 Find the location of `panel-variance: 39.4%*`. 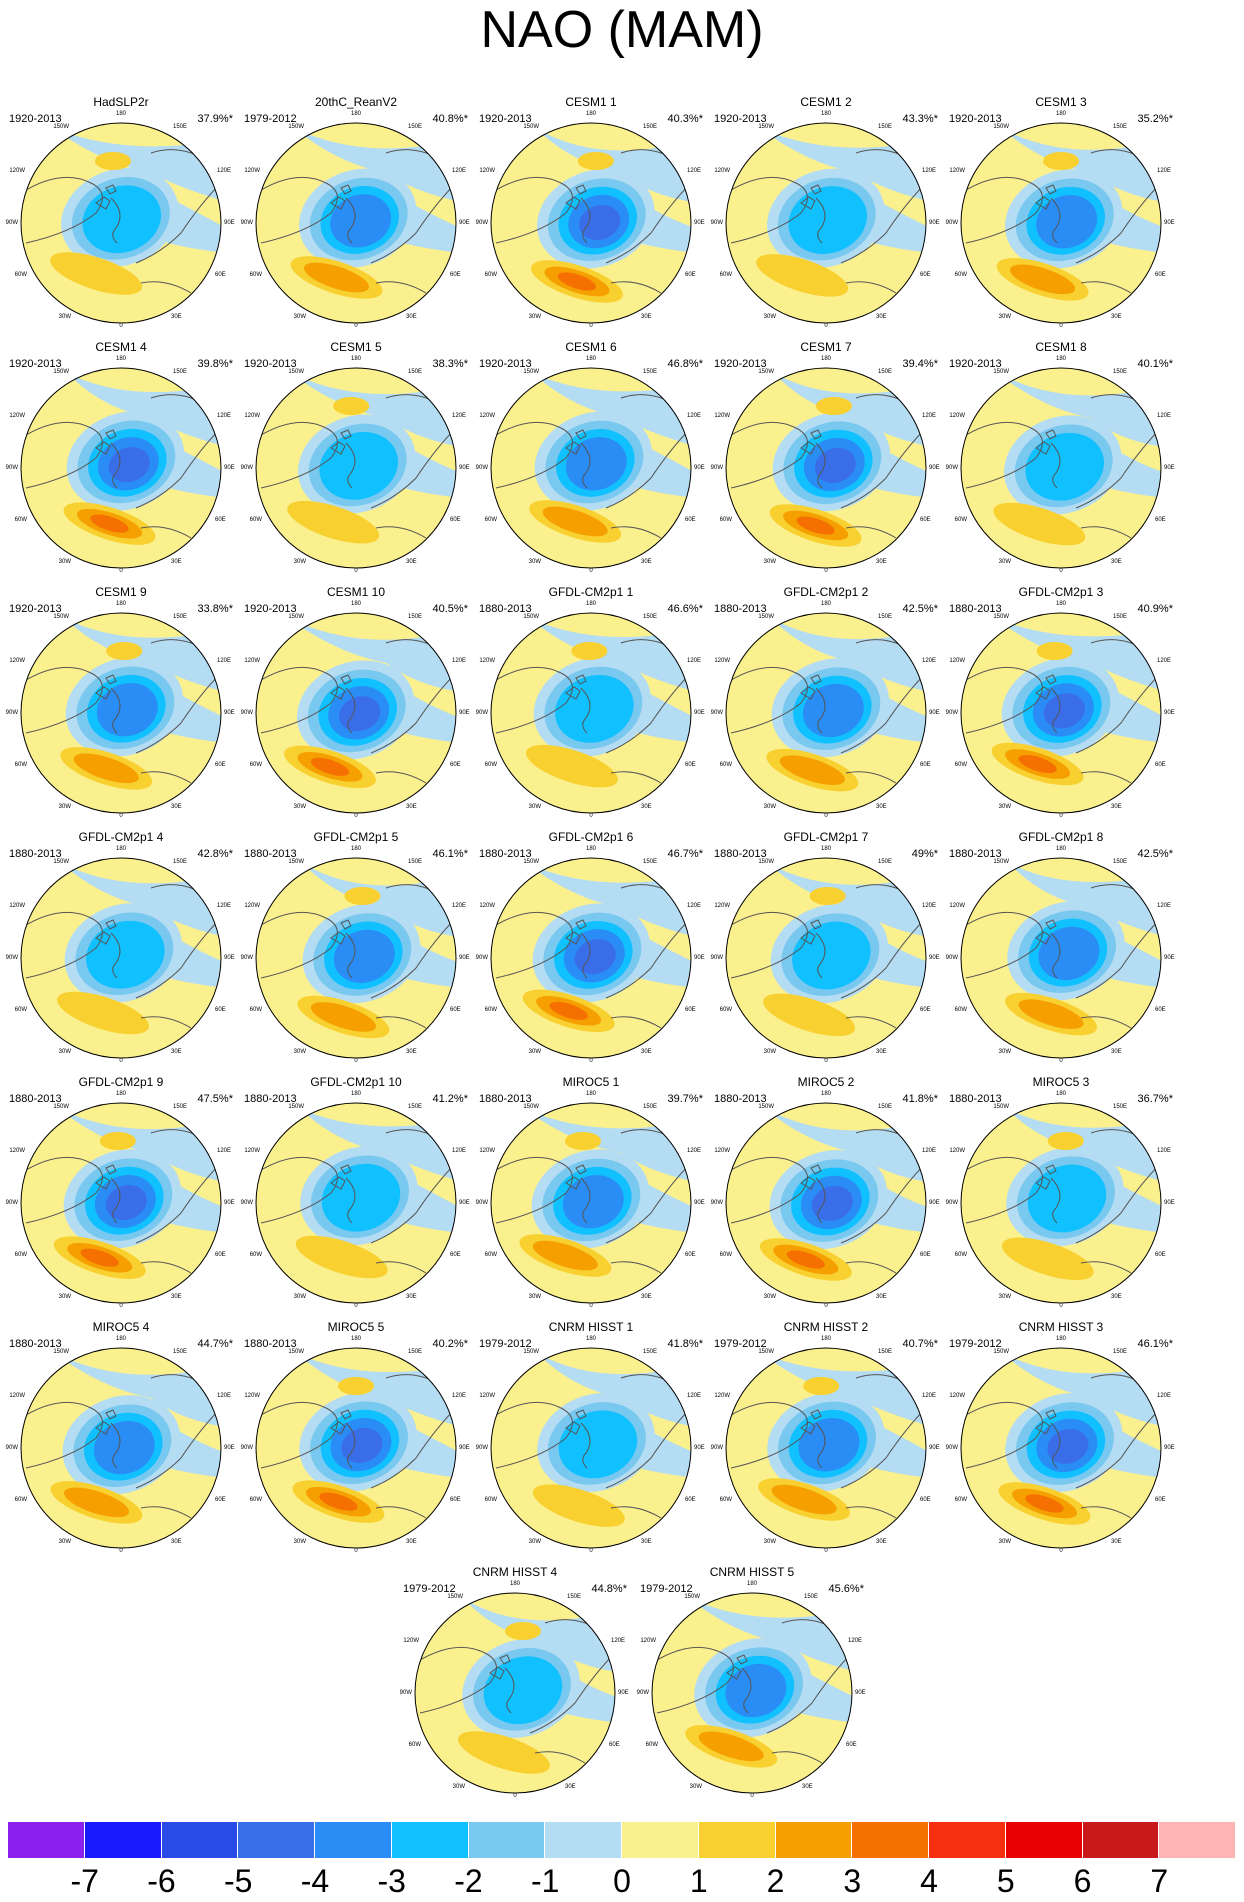

panel-variance: 39.4%* is located at coordinates (920, 364).